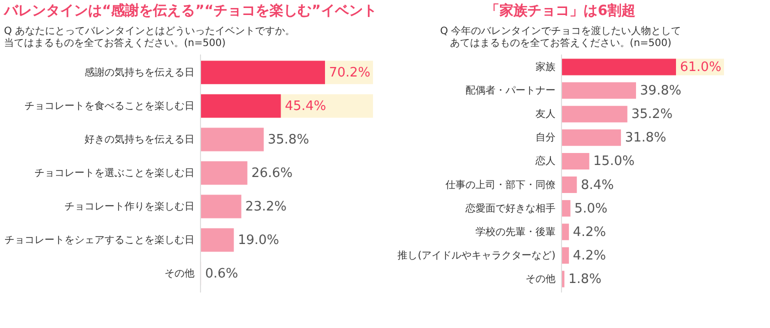  What do you see at coordinates (661, 91) in the screenshot?
I see `data-label: 39.8%` at bounding box center [661, 91].